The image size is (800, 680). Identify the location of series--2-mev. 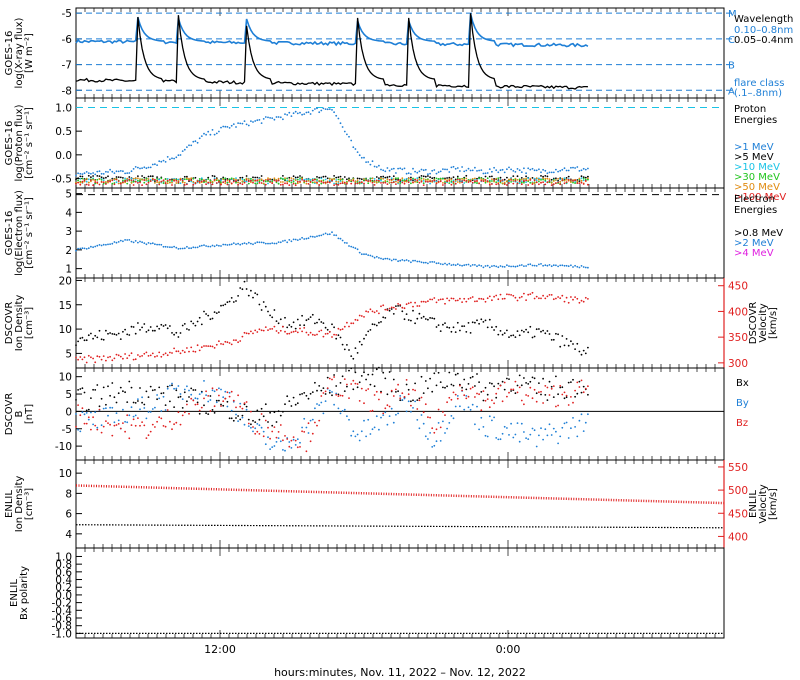
(332, 250).